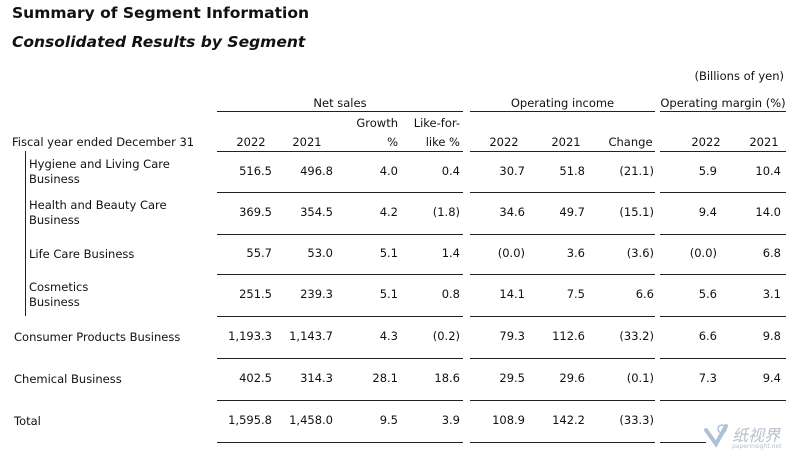 This screenshot has width=800, height=456. What do you see at coordinates (636, 212) in the screenshot?
I see `cell-op-income-change: (15.1)` at bounding box center [636, 212].